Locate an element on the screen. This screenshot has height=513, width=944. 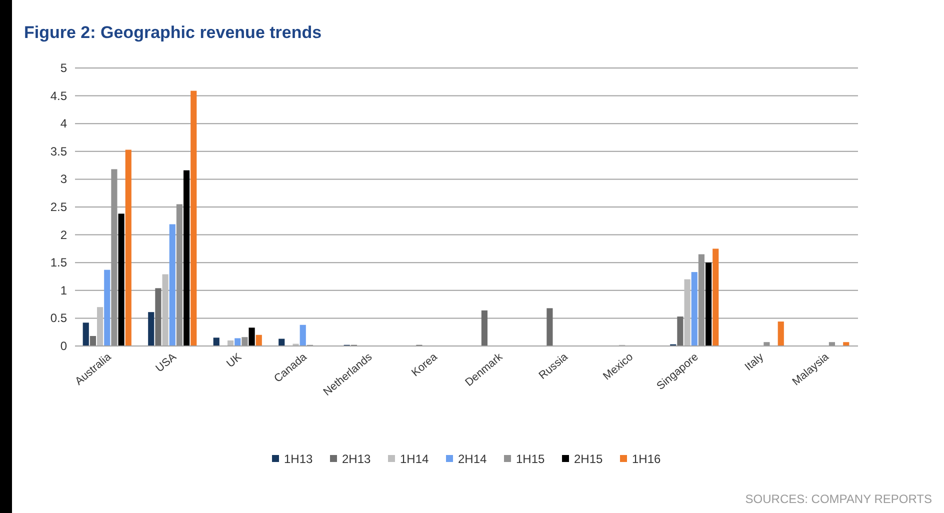
y-tick-label: 0 is located at coordinates (64, 346).